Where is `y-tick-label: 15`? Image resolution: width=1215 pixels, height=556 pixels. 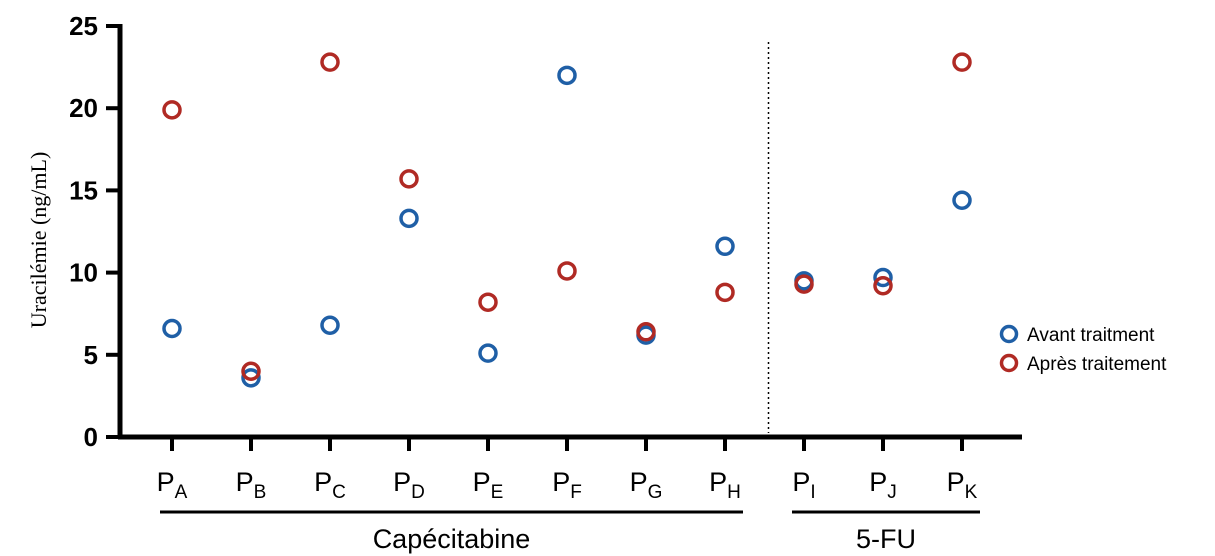
y-tick-label: 15 is located at coordinates (83, 190).